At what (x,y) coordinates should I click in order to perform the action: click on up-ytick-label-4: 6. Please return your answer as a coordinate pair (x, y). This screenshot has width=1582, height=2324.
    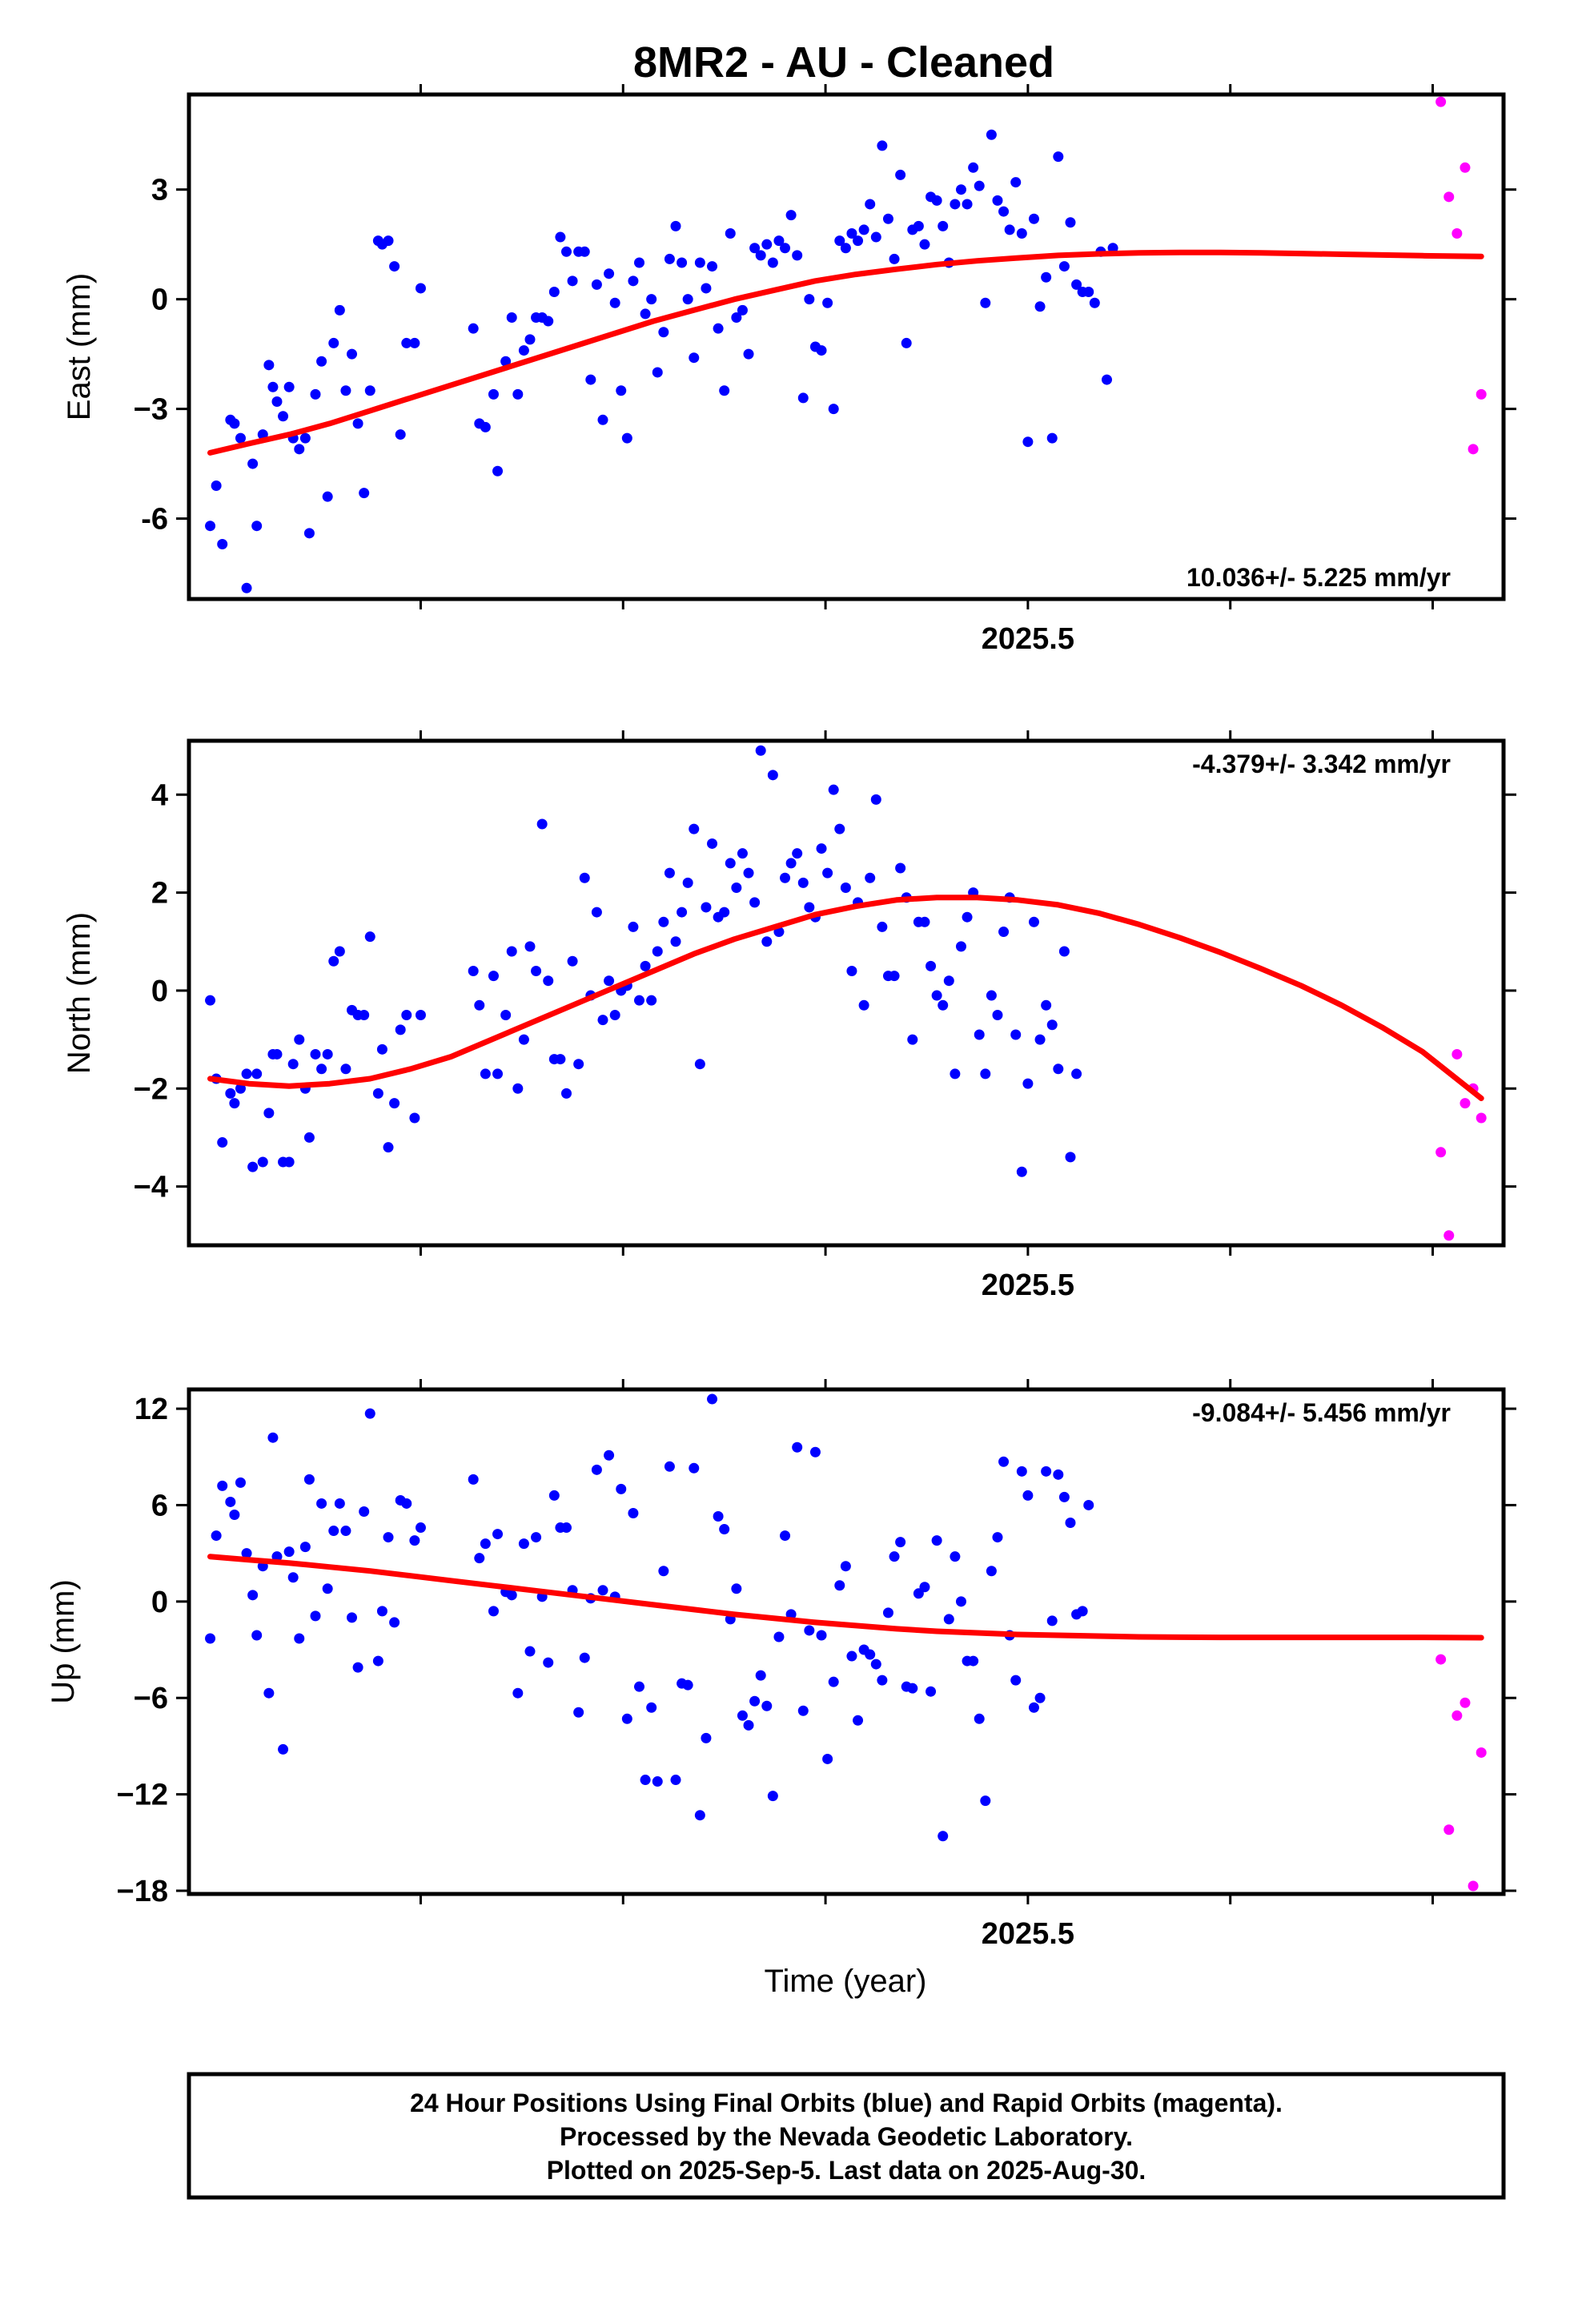
    Looking at the image, I should click on (159, 1505).